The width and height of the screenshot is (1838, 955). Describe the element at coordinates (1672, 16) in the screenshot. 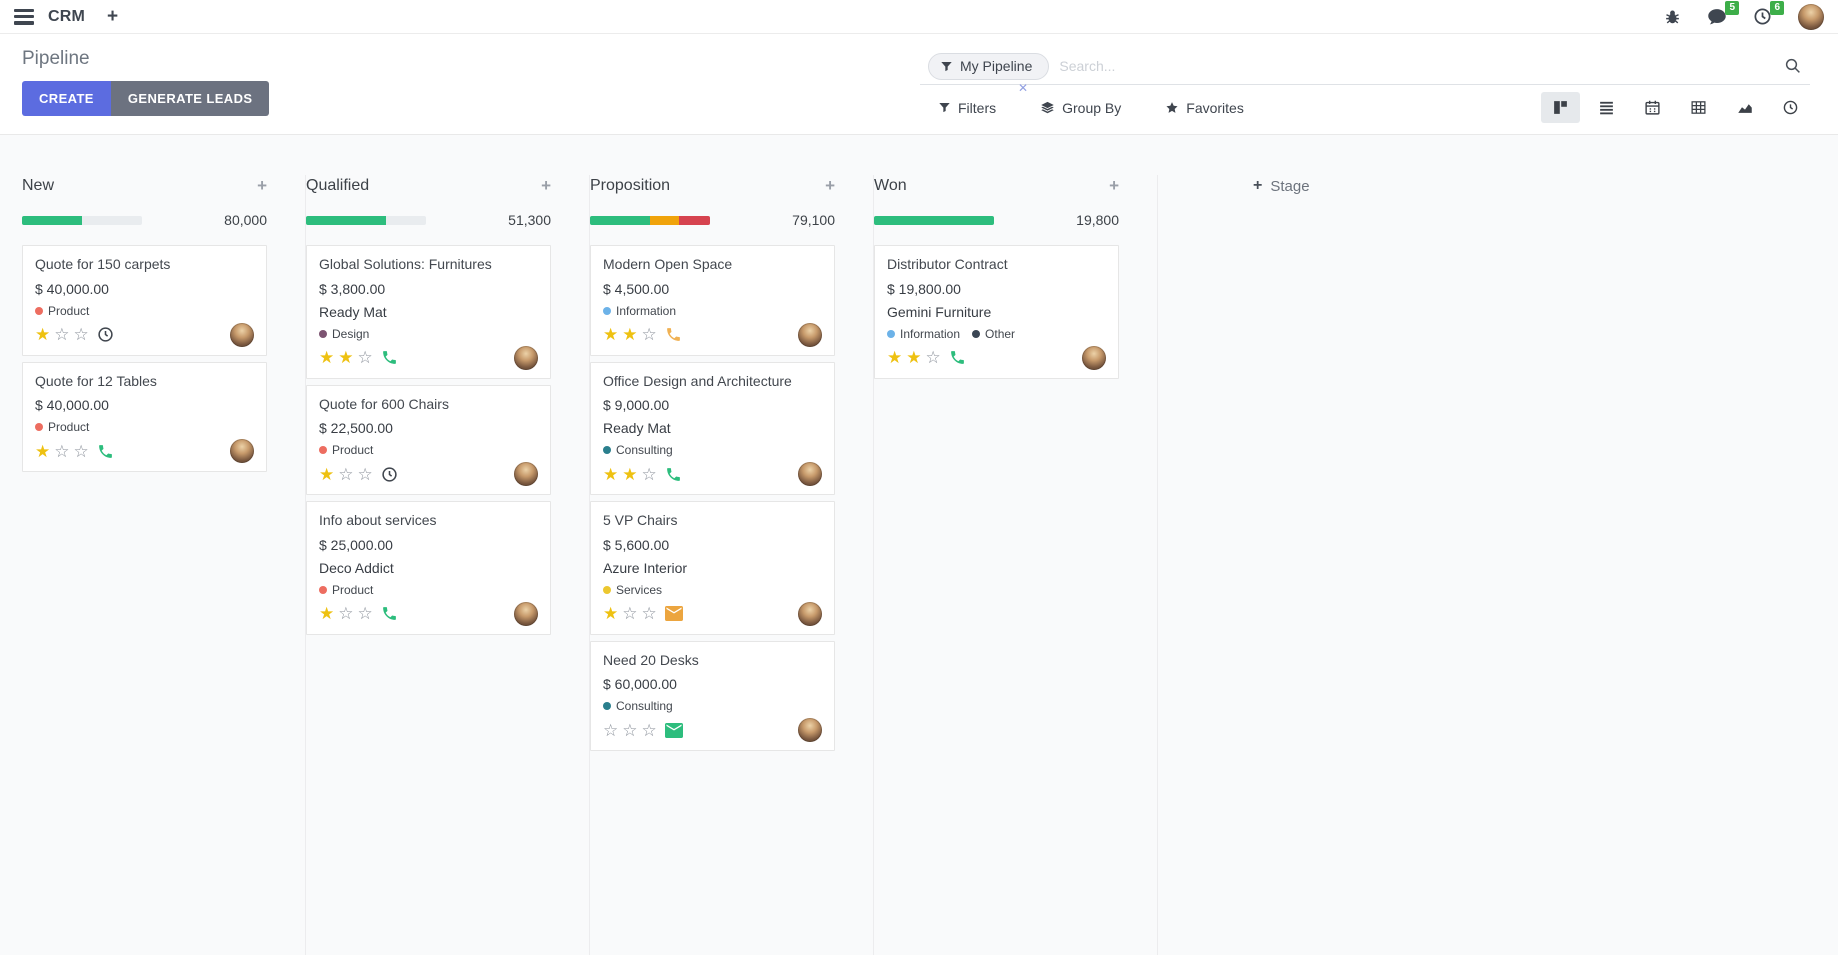

I see `bug-icon` at that location.